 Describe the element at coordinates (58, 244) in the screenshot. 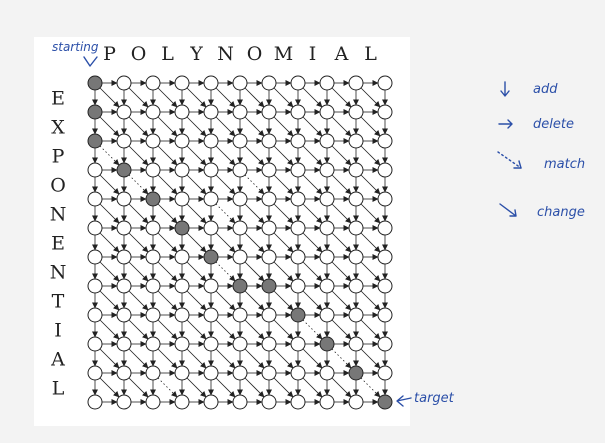

I see `target-letter: E` at that location.